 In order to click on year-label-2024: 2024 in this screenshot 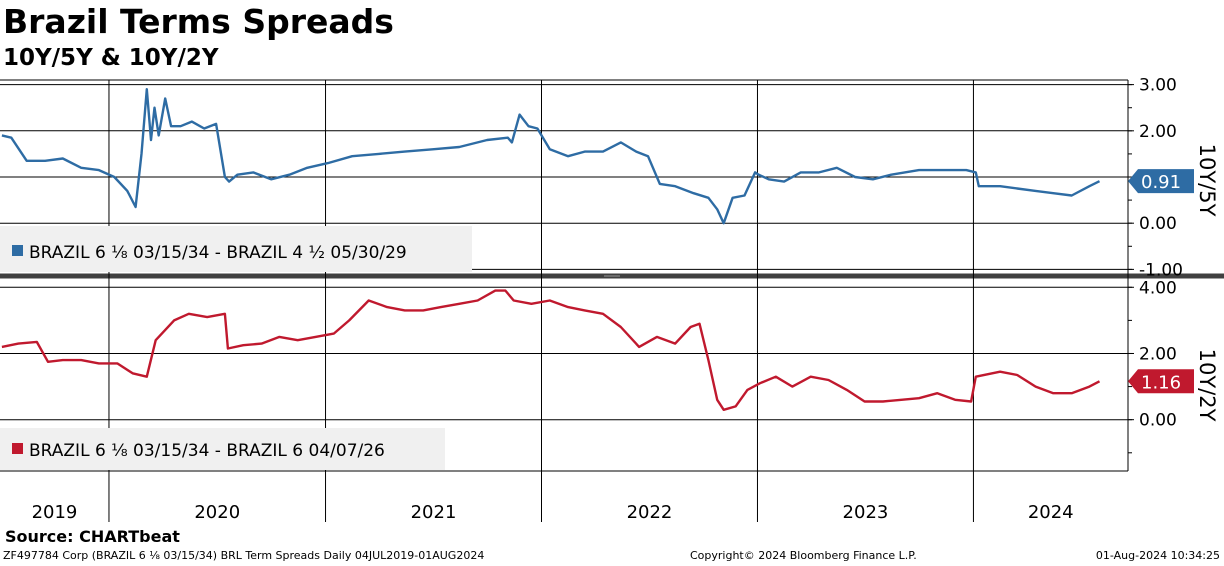, I will do `click(1051, 512)`.